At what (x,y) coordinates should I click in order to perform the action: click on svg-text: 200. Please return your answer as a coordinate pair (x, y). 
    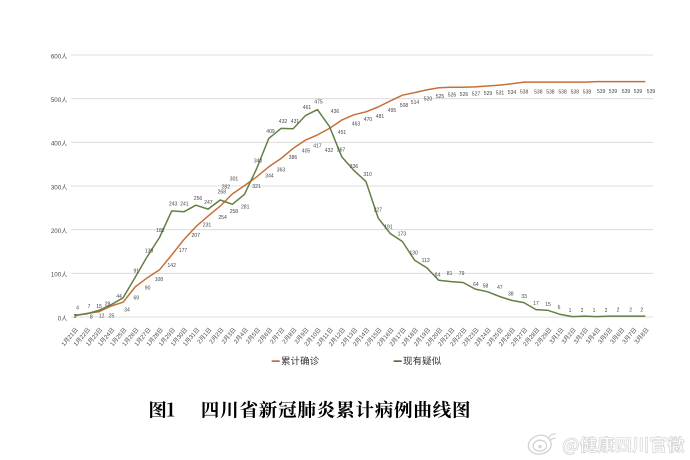
    Looking at the image, I should click on (56, 231).